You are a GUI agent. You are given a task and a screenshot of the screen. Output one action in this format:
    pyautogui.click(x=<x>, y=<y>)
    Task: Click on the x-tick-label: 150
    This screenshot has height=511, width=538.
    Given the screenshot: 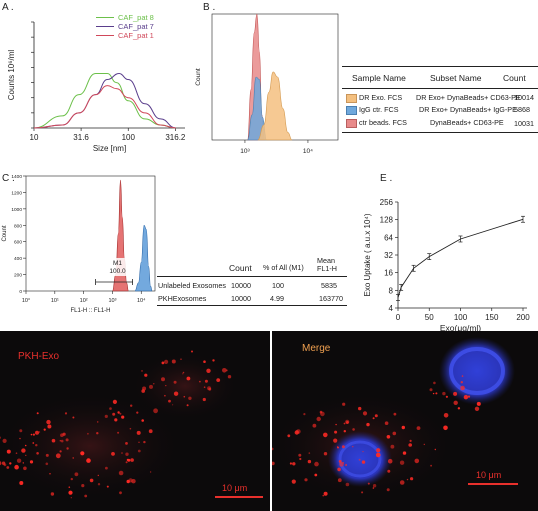 What is the action you would take?
    pyautogui.click(x=492, y=317)
    